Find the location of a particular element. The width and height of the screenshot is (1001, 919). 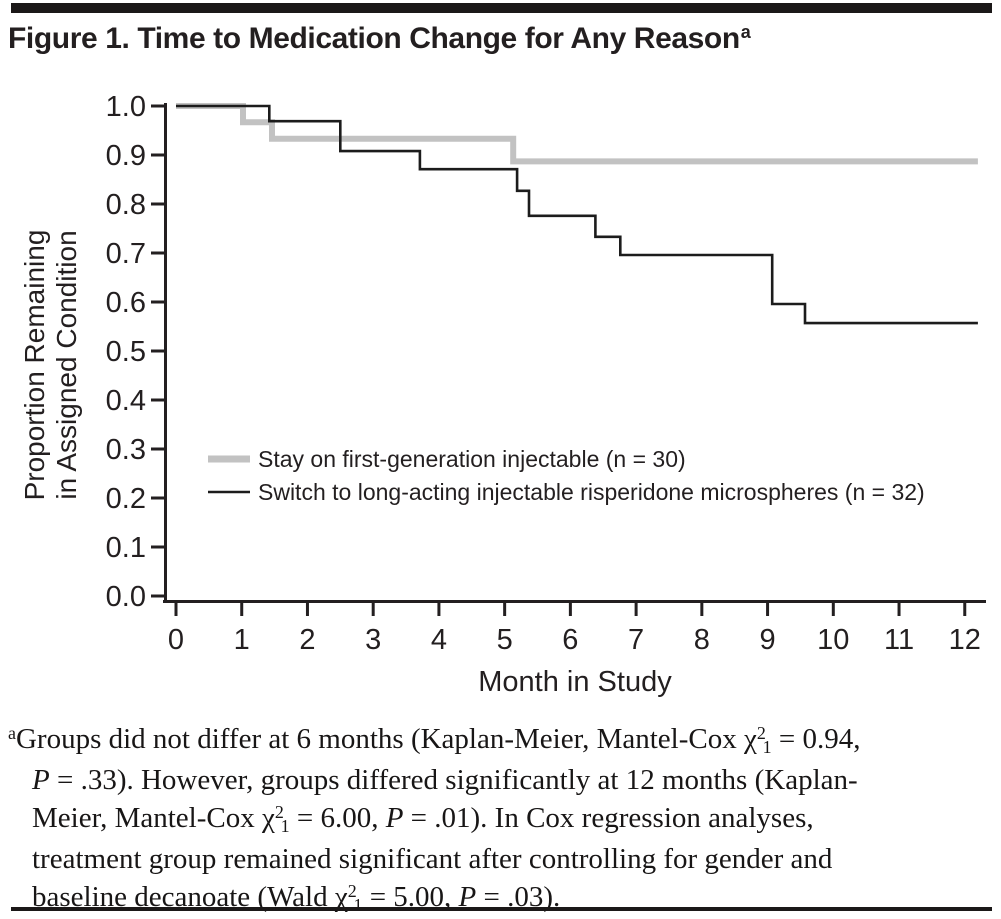

y-tick-label: 0.7 is located at coordinates (126, 254).